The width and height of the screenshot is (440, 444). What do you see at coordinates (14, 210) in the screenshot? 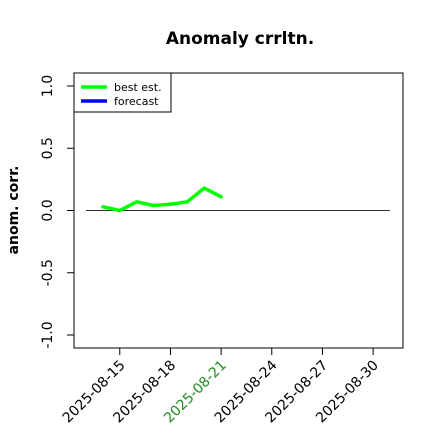
I see `y-axis-label: anom. corr.` at bounding box center [14, 210].